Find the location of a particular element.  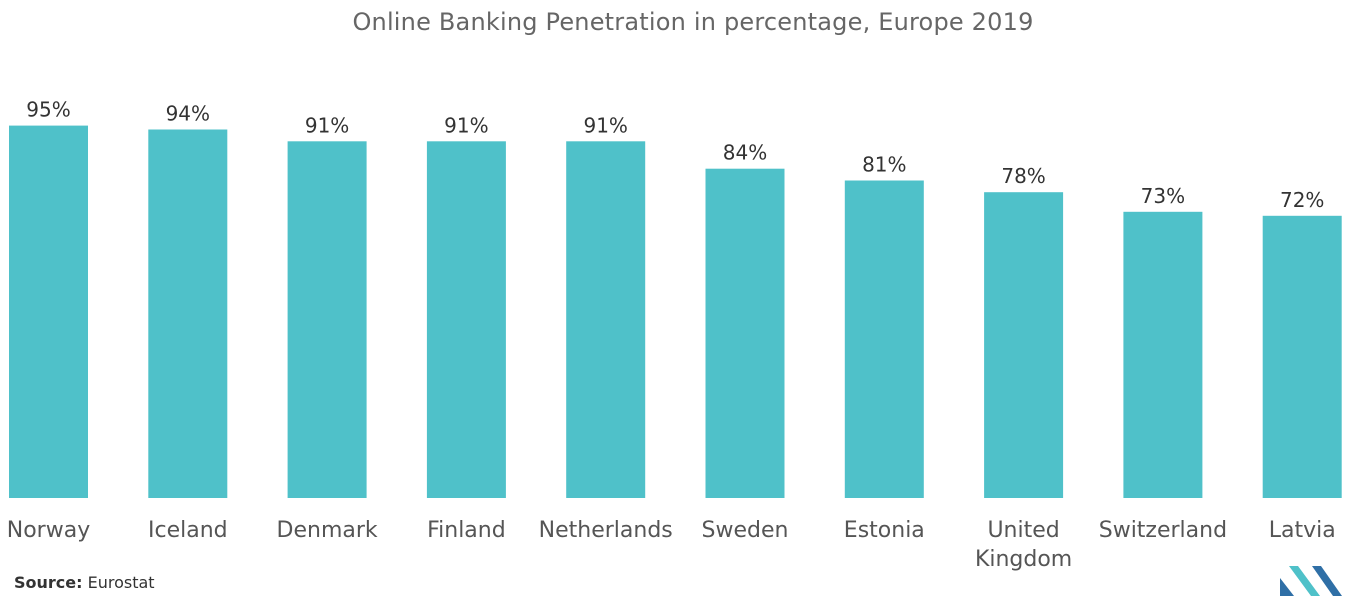

data-label: 95% is located at coordinates (48, 110).